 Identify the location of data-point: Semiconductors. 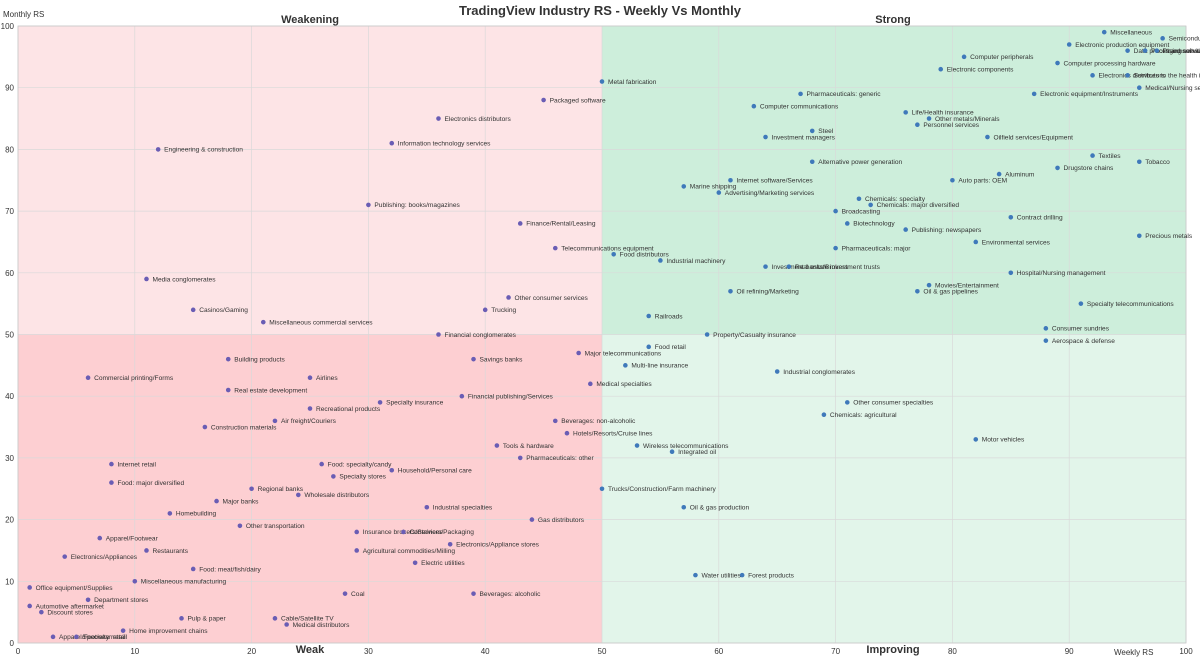
(1180, 39).